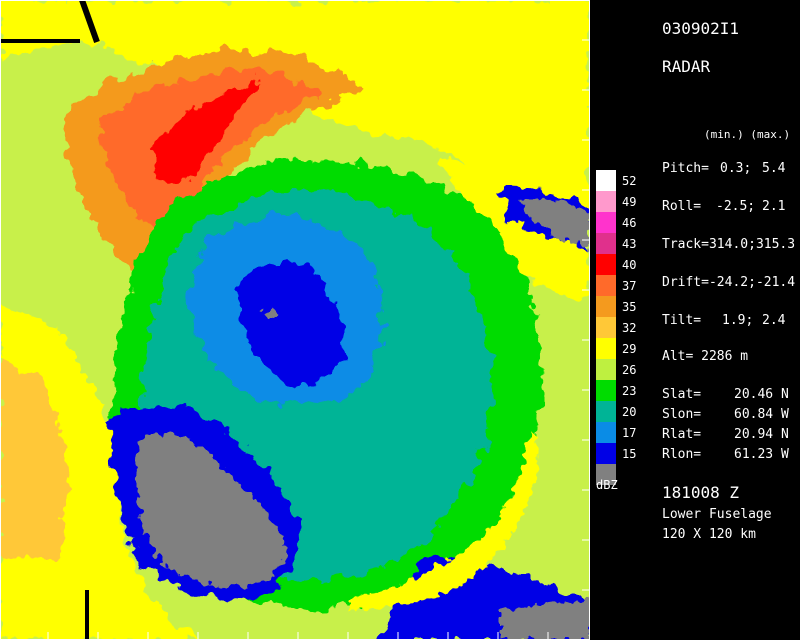 The height and width of the screenshot is (640, 800). Describe the element at coordinates (629, 412) in the screenshot. I see `colorbar-label: 20` at that location.